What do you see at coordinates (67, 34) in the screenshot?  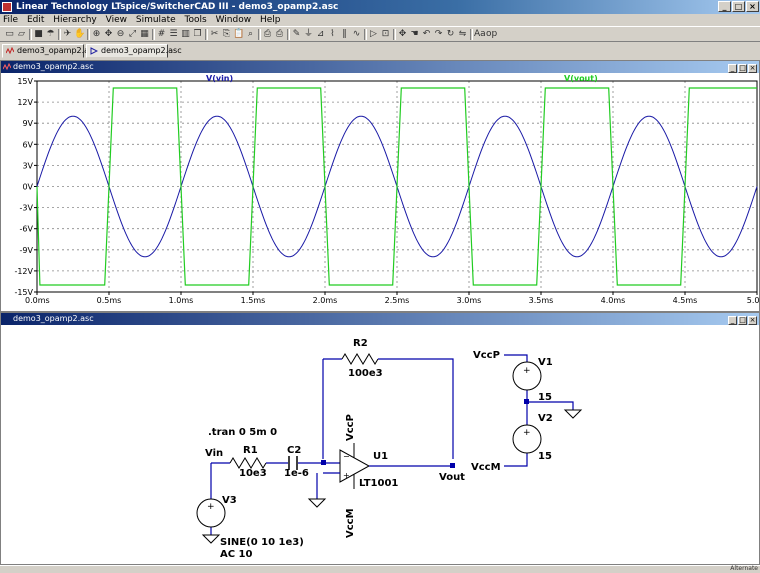 I see `run-icon: ✈` at bounding box center [67, 34].